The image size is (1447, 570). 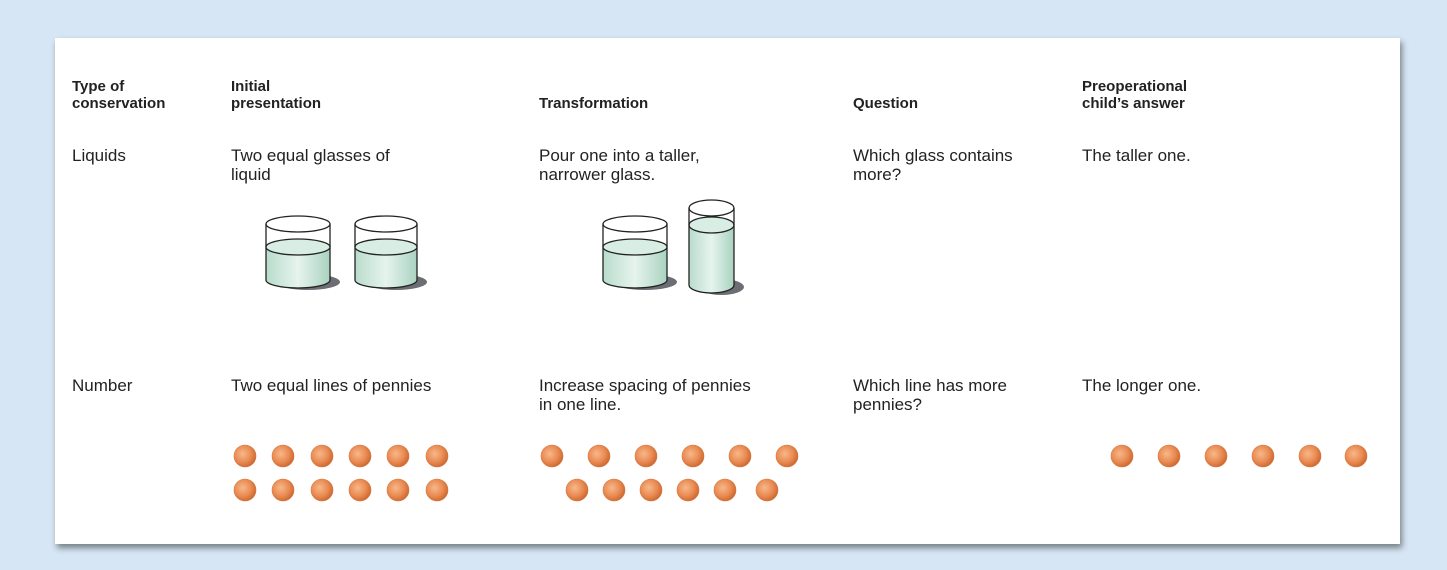 I want to click on cell-text: Number, so click(x=102, y=385).